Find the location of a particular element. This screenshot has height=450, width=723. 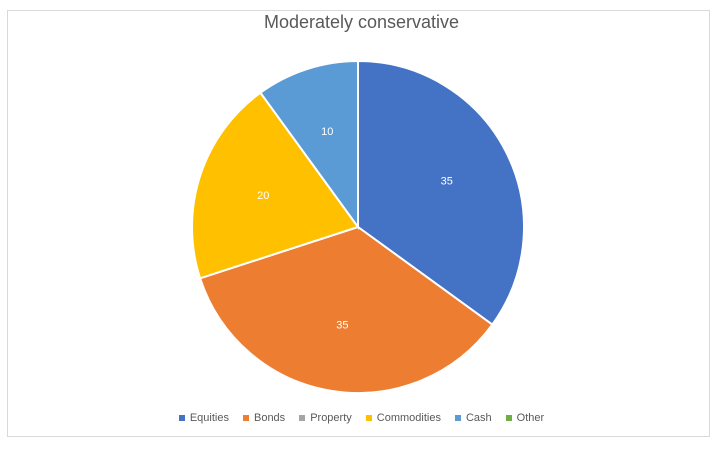

data-label-commodities: 20 is located at coordinates (263, 196).